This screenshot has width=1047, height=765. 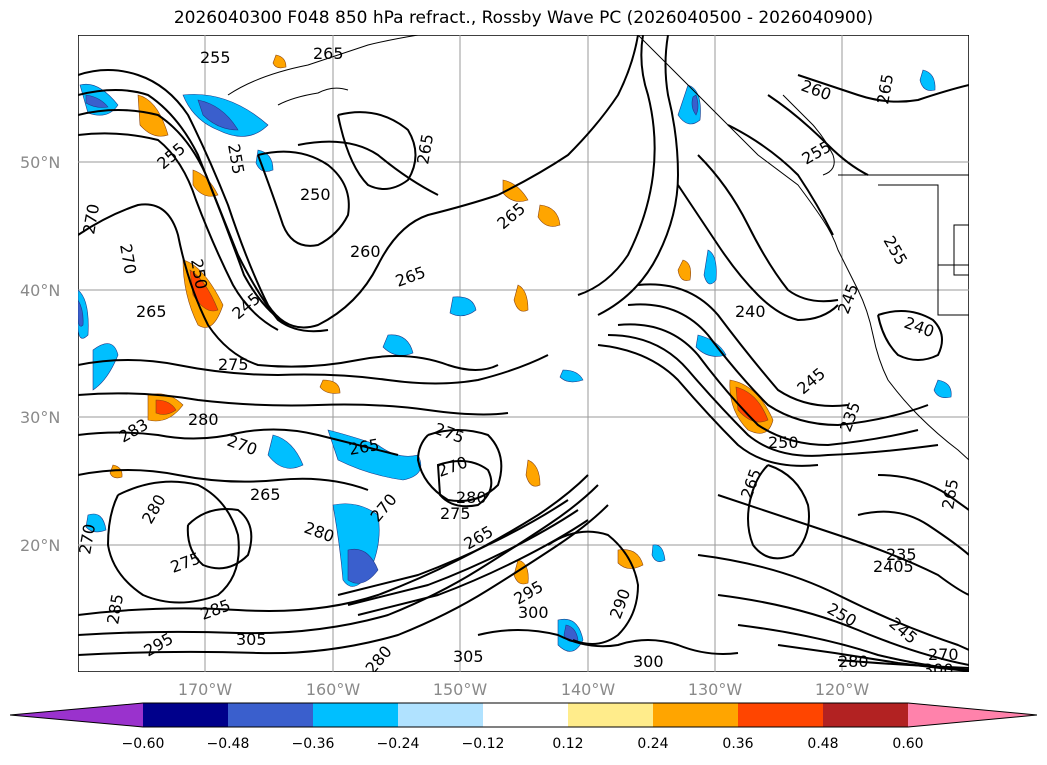 I want to click on colorbar-tick: 0.36, so click(x=738, y=744).